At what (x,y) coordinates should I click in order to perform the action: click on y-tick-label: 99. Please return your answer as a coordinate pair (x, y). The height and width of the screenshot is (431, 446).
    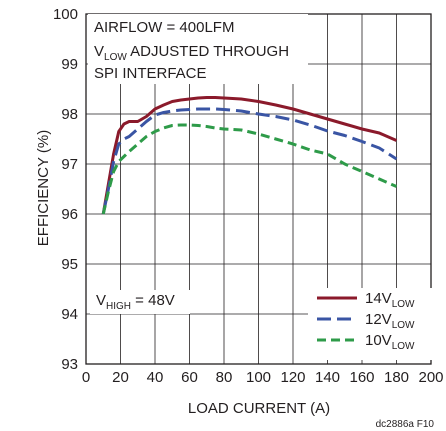
    Looking at the image, I should click on (69, 64).